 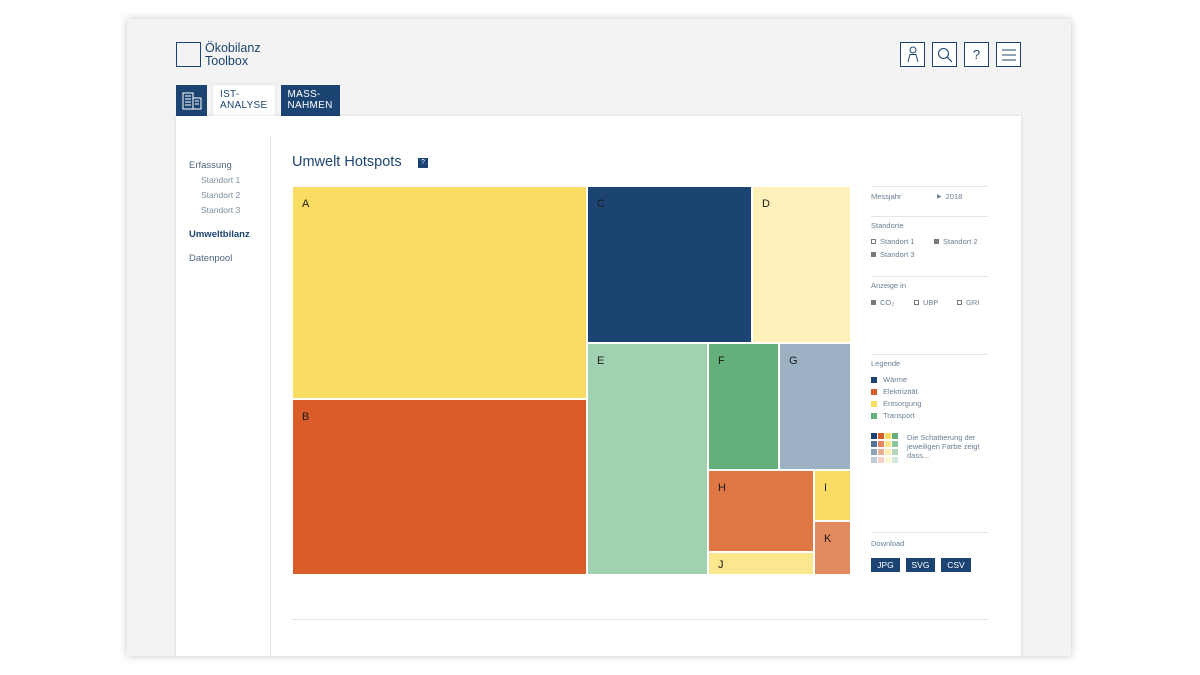 What do you see at coordinates (347, 162) in the screenshot?
I see `page-title: Umwelt Hotspots` at bounding box center [347, 162].